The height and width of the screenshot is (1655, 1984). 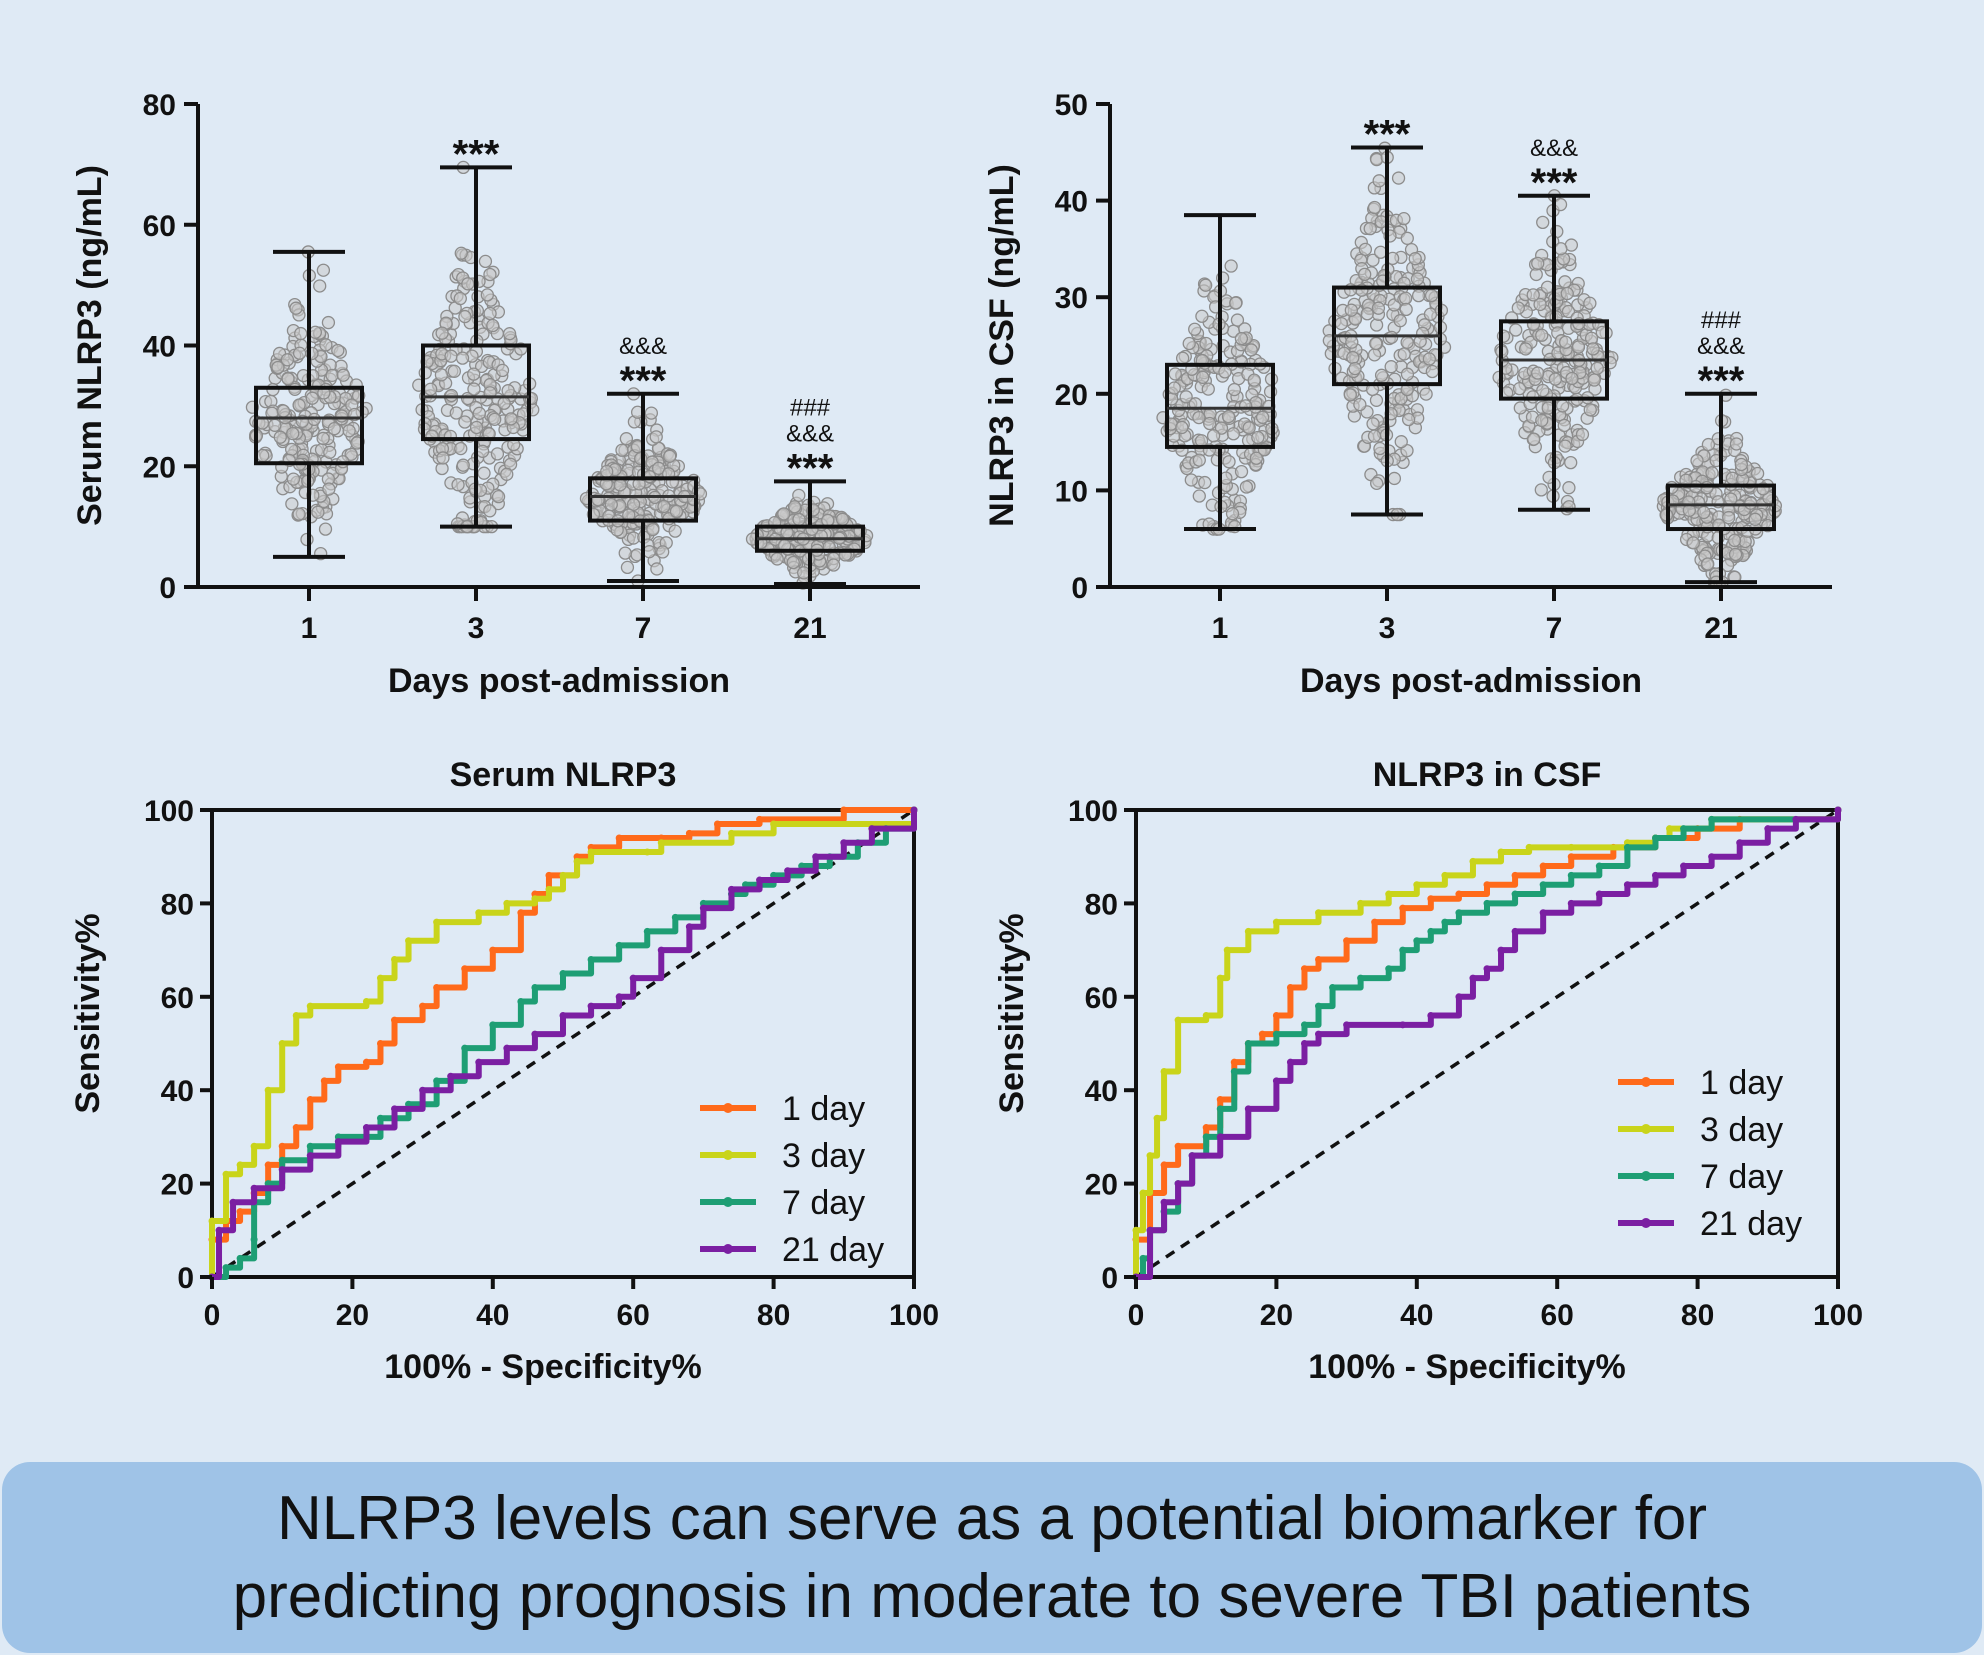 What do you see at coordinates (177, 998) in the screenshot?
I see `y-tick-label: 60` at bounding box center [177, 998].